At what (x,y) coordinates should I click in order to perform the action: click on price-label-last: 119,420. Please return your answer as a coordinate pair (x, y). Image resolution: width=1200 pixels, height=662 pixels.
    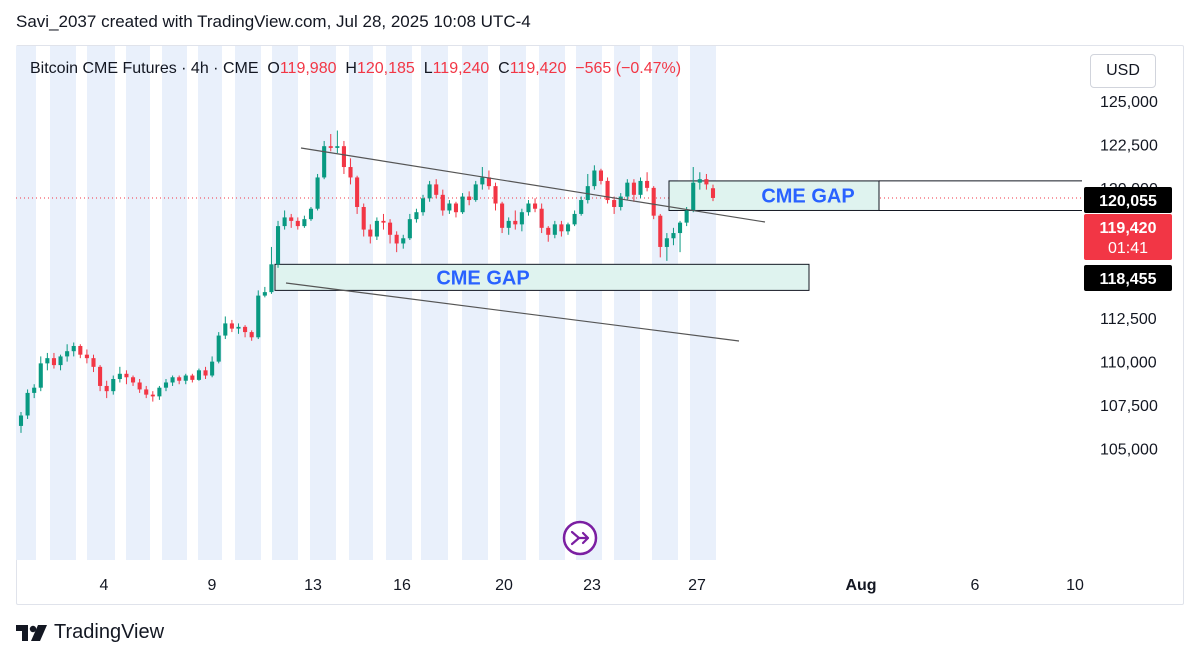
    Looking at the image, I should click on (1128, 228).